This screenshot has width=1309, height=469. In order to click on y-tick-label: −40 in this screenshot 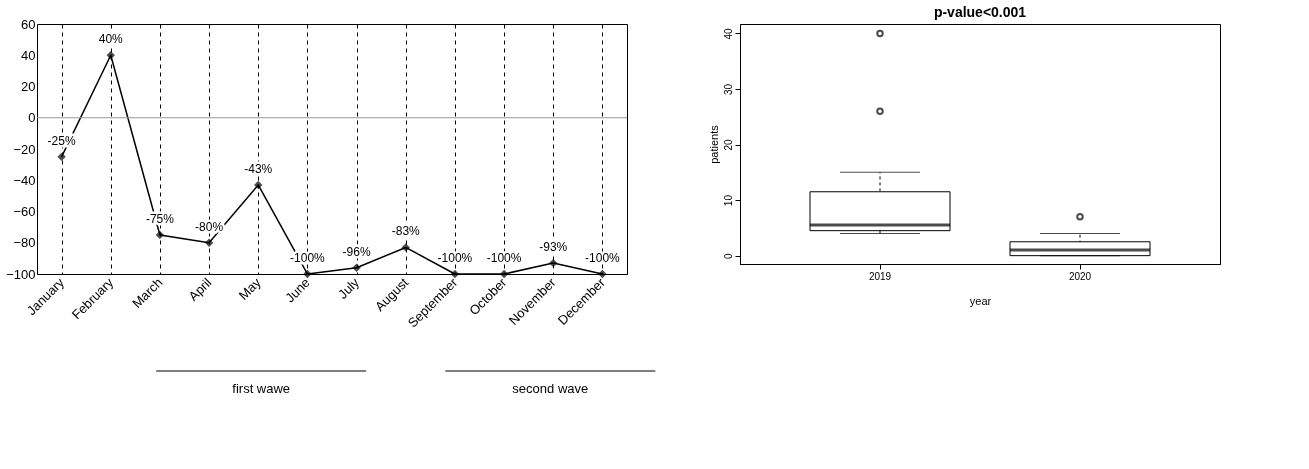, I will do `click(24, 180)`.